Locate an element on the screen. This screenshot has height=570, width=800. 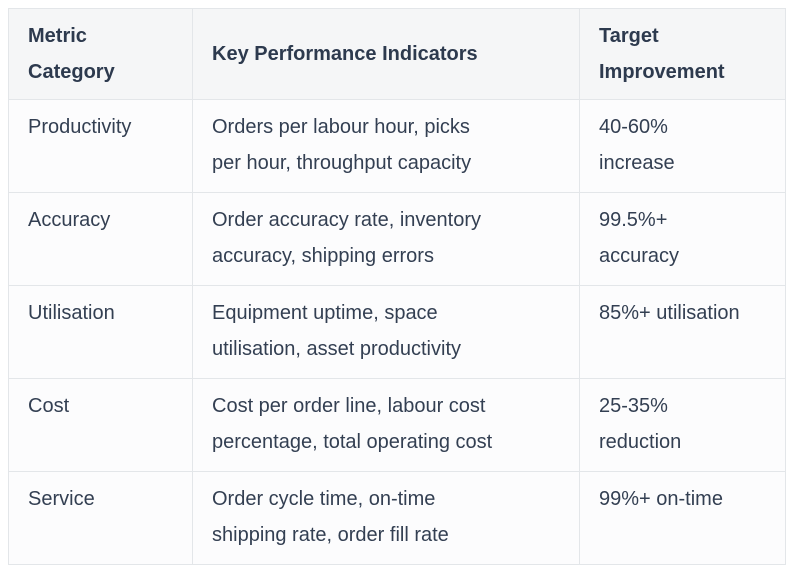
cell-target: 99%+ on-time is located at coordinates (682, 518).